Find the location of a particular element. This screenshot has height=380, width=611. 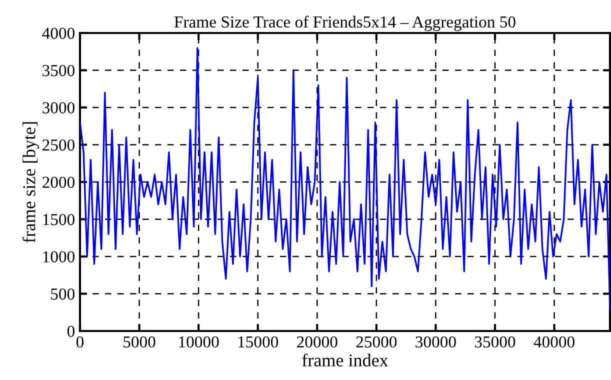

x-tick-label: 35000 is located at coordinates (495, 342).